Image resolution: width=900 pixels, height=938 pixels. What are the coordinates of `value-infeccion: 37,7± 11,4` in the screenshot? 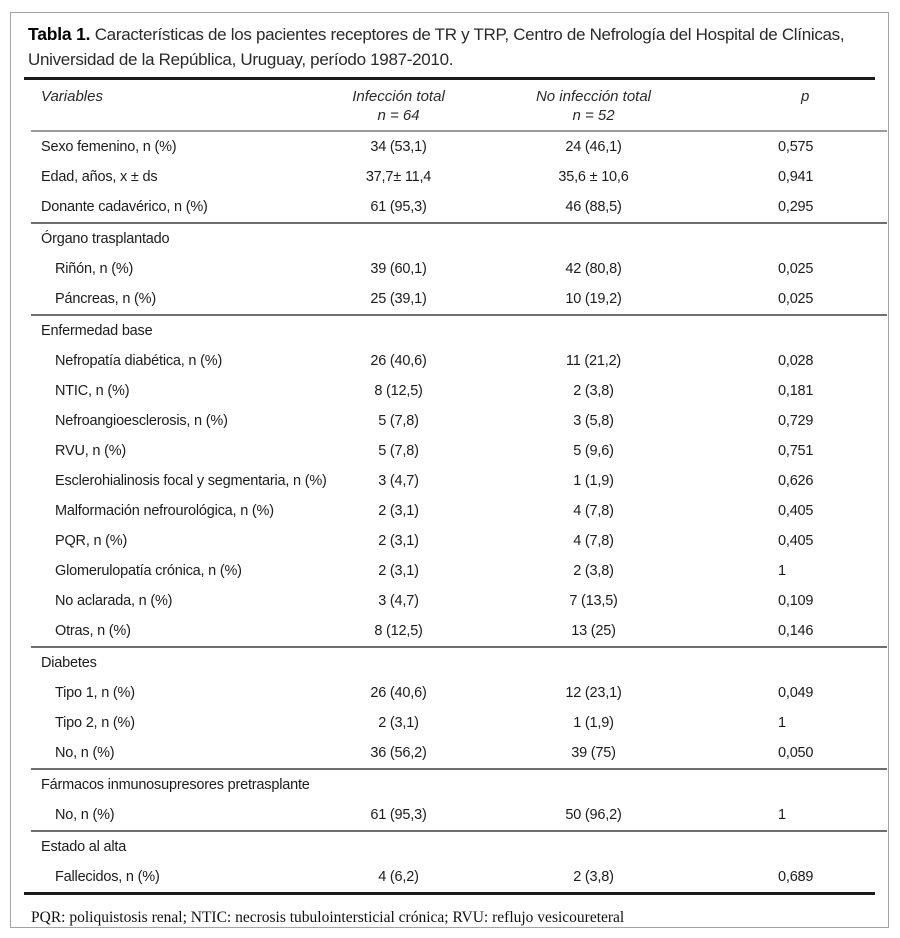 It's located at (398, 177).